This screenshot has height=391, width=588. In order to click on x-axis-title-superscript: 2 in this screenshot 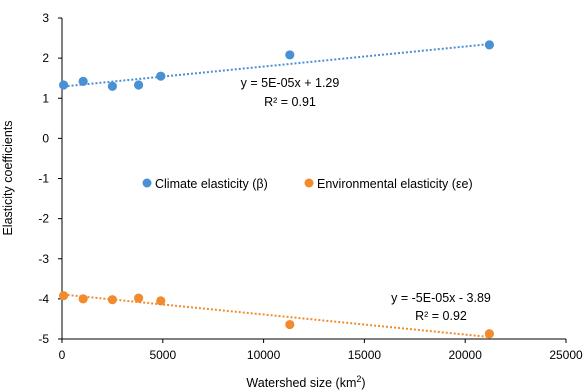, I will do `click(358, 379)`.